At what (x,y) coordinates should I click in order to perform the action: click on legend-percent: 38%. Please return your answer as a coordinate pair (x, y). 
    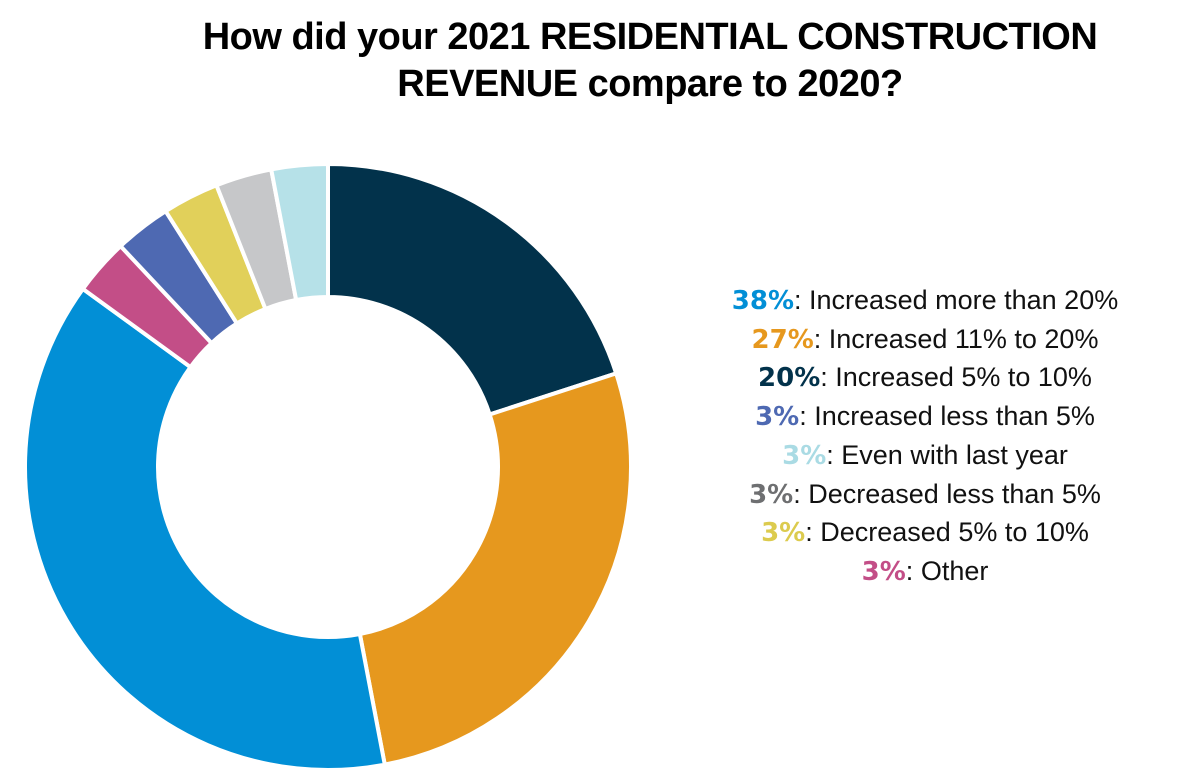
    Looking at the image, I should click on (763, 301).